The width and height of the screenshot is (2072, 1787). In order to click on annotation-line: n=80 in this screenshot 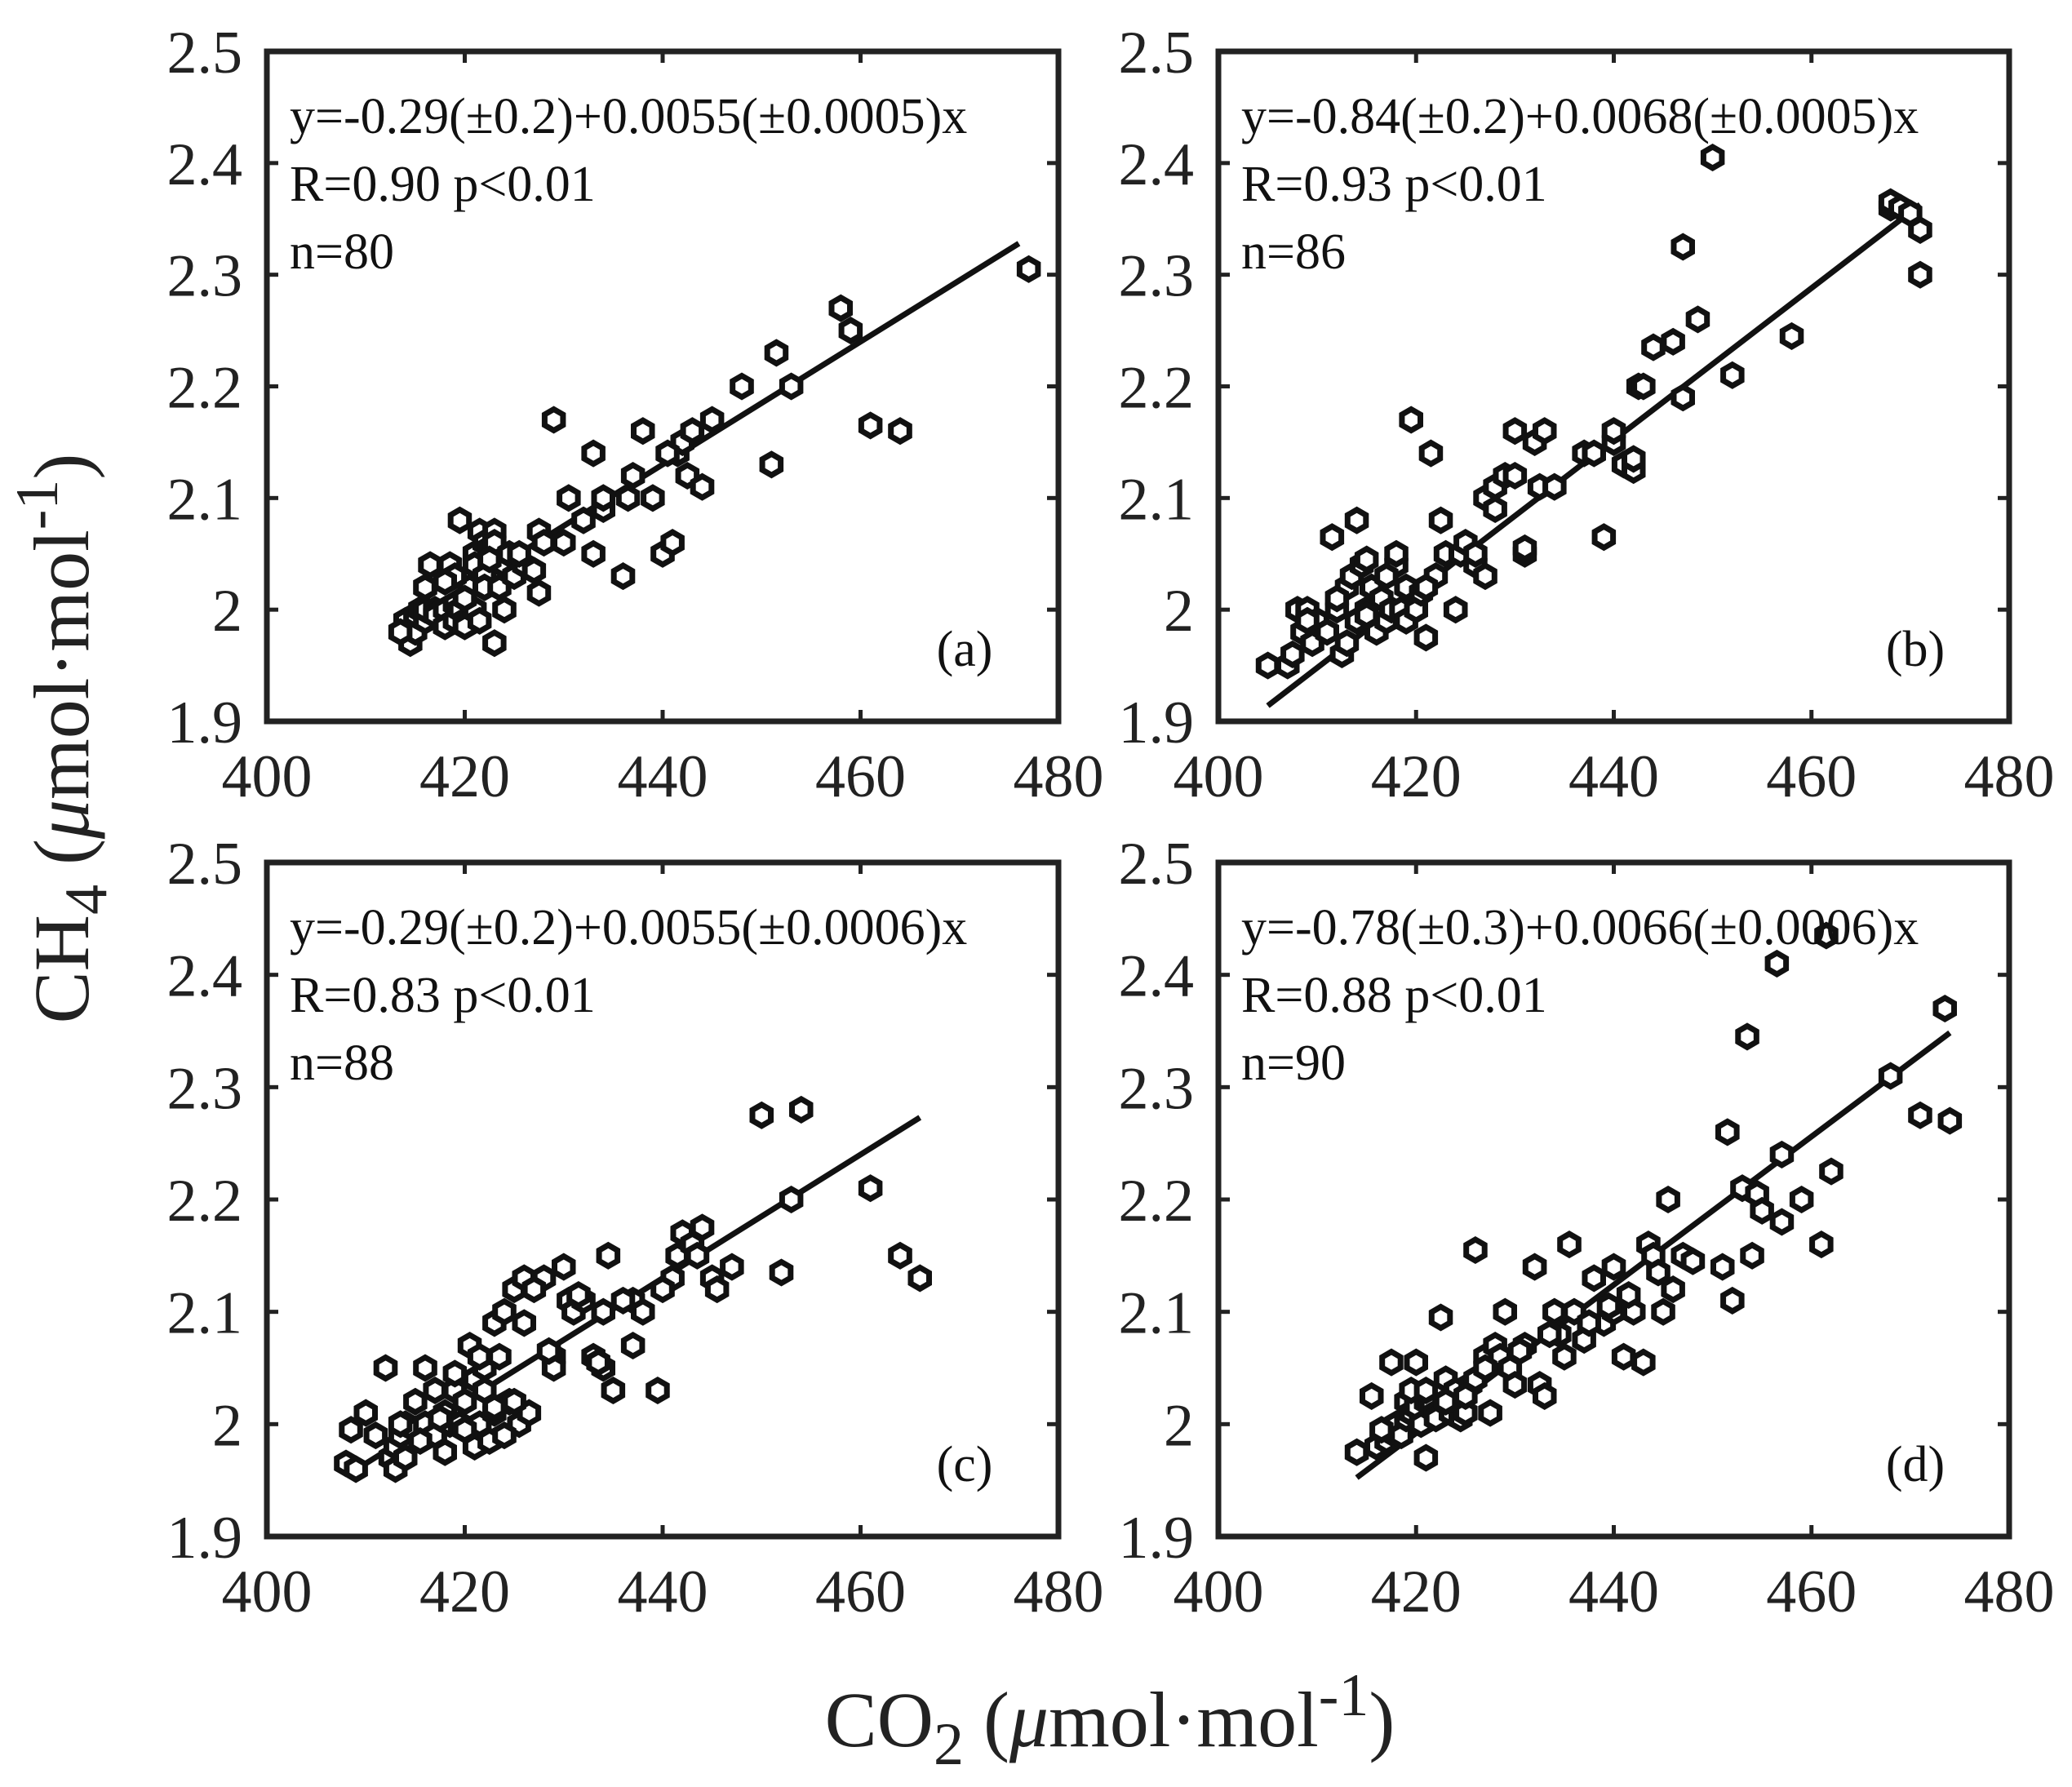, I will do `click(342, 252)`.